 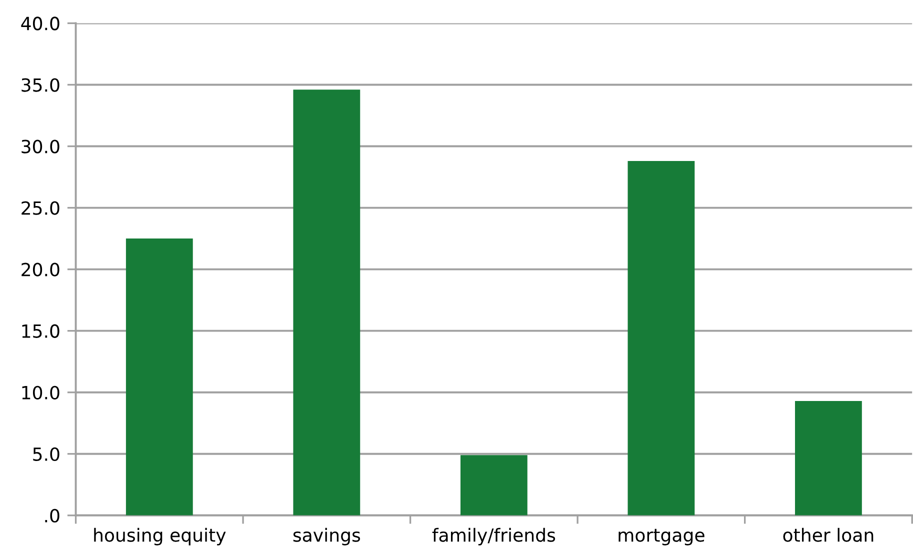 What do you see at coordinates (46, 454) in the screenshot?
I see `y-tick-label: 5.0` at bounding box center [46, 454].